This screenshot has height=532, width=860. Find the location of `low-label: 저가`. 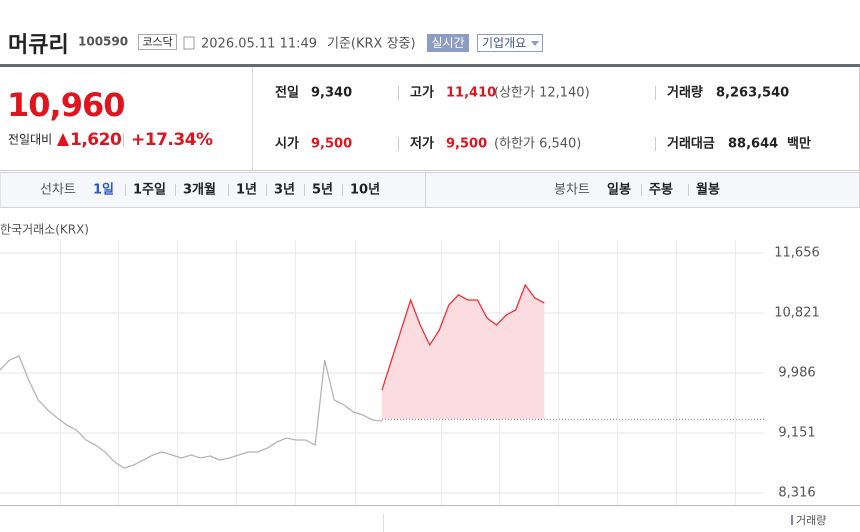

low-label: 저가 is located at coordinates (422, 144).